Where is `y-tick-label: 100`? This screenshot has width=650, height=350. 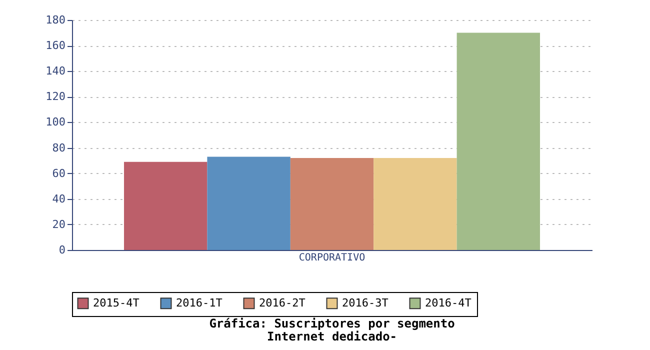
y-tick-label: 100 is located at coordinates (56, 122).